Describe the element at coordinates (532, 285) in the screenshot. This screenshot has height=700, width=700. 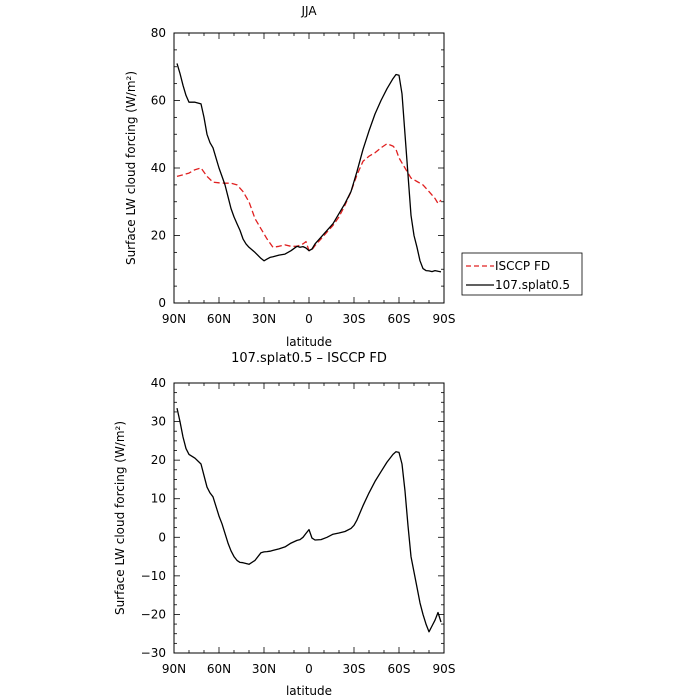
I see `legend-label-model: 107.splat0.5` at that location.